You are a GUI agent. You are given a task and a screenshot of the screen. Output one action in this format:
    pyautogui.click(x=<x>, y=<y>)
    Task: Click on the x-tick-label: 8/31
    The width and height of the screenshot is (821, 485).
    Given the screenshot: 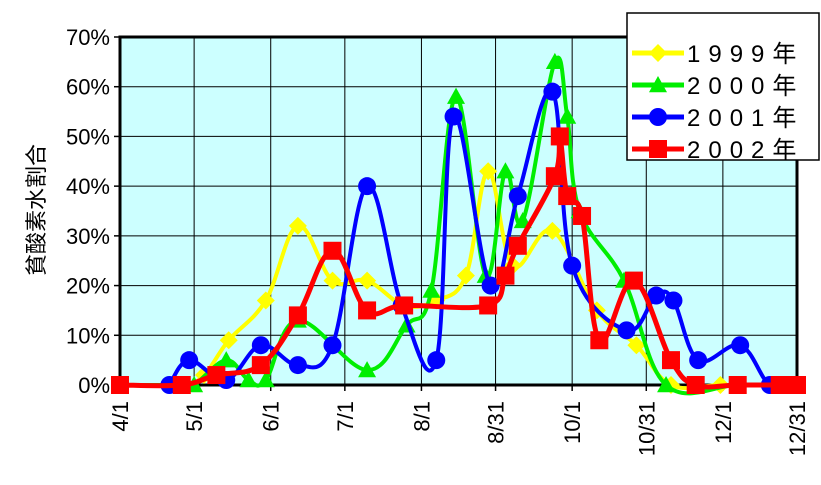 What is the action you would take?
    pyautogui.click(x=496, y=422)
    